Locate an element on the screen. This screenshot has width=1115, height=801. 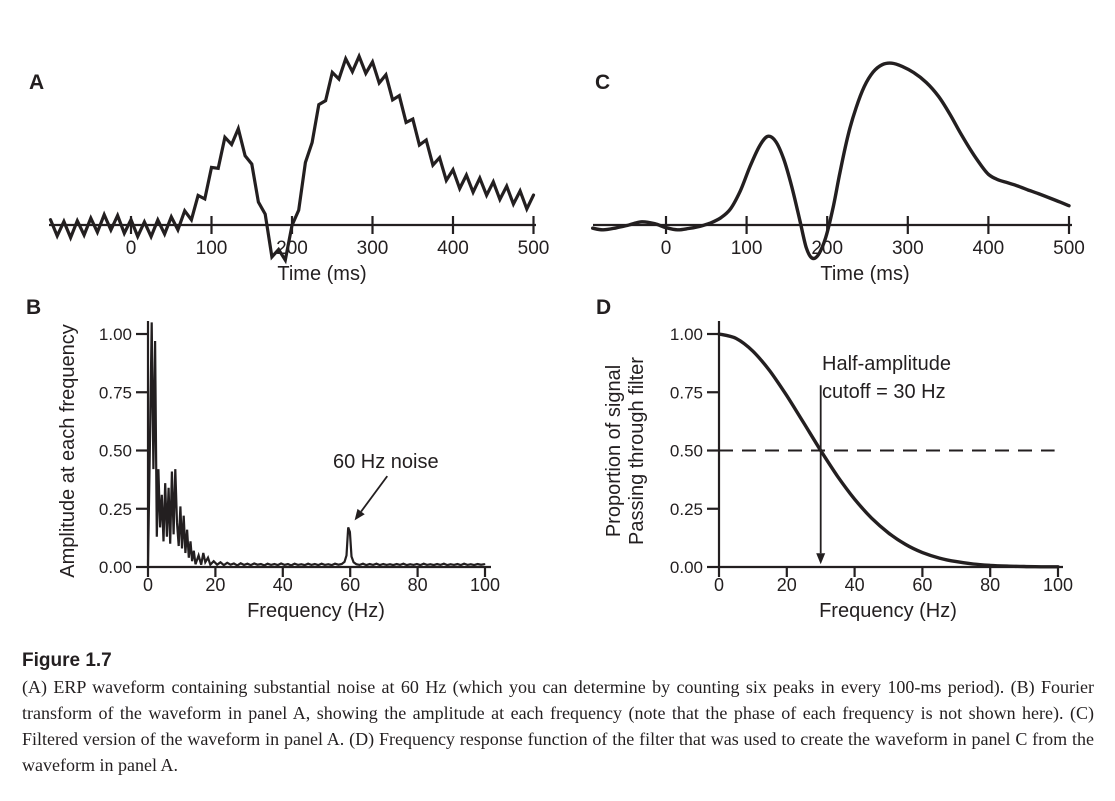
C-series-path is located at coordinates (831, 161).